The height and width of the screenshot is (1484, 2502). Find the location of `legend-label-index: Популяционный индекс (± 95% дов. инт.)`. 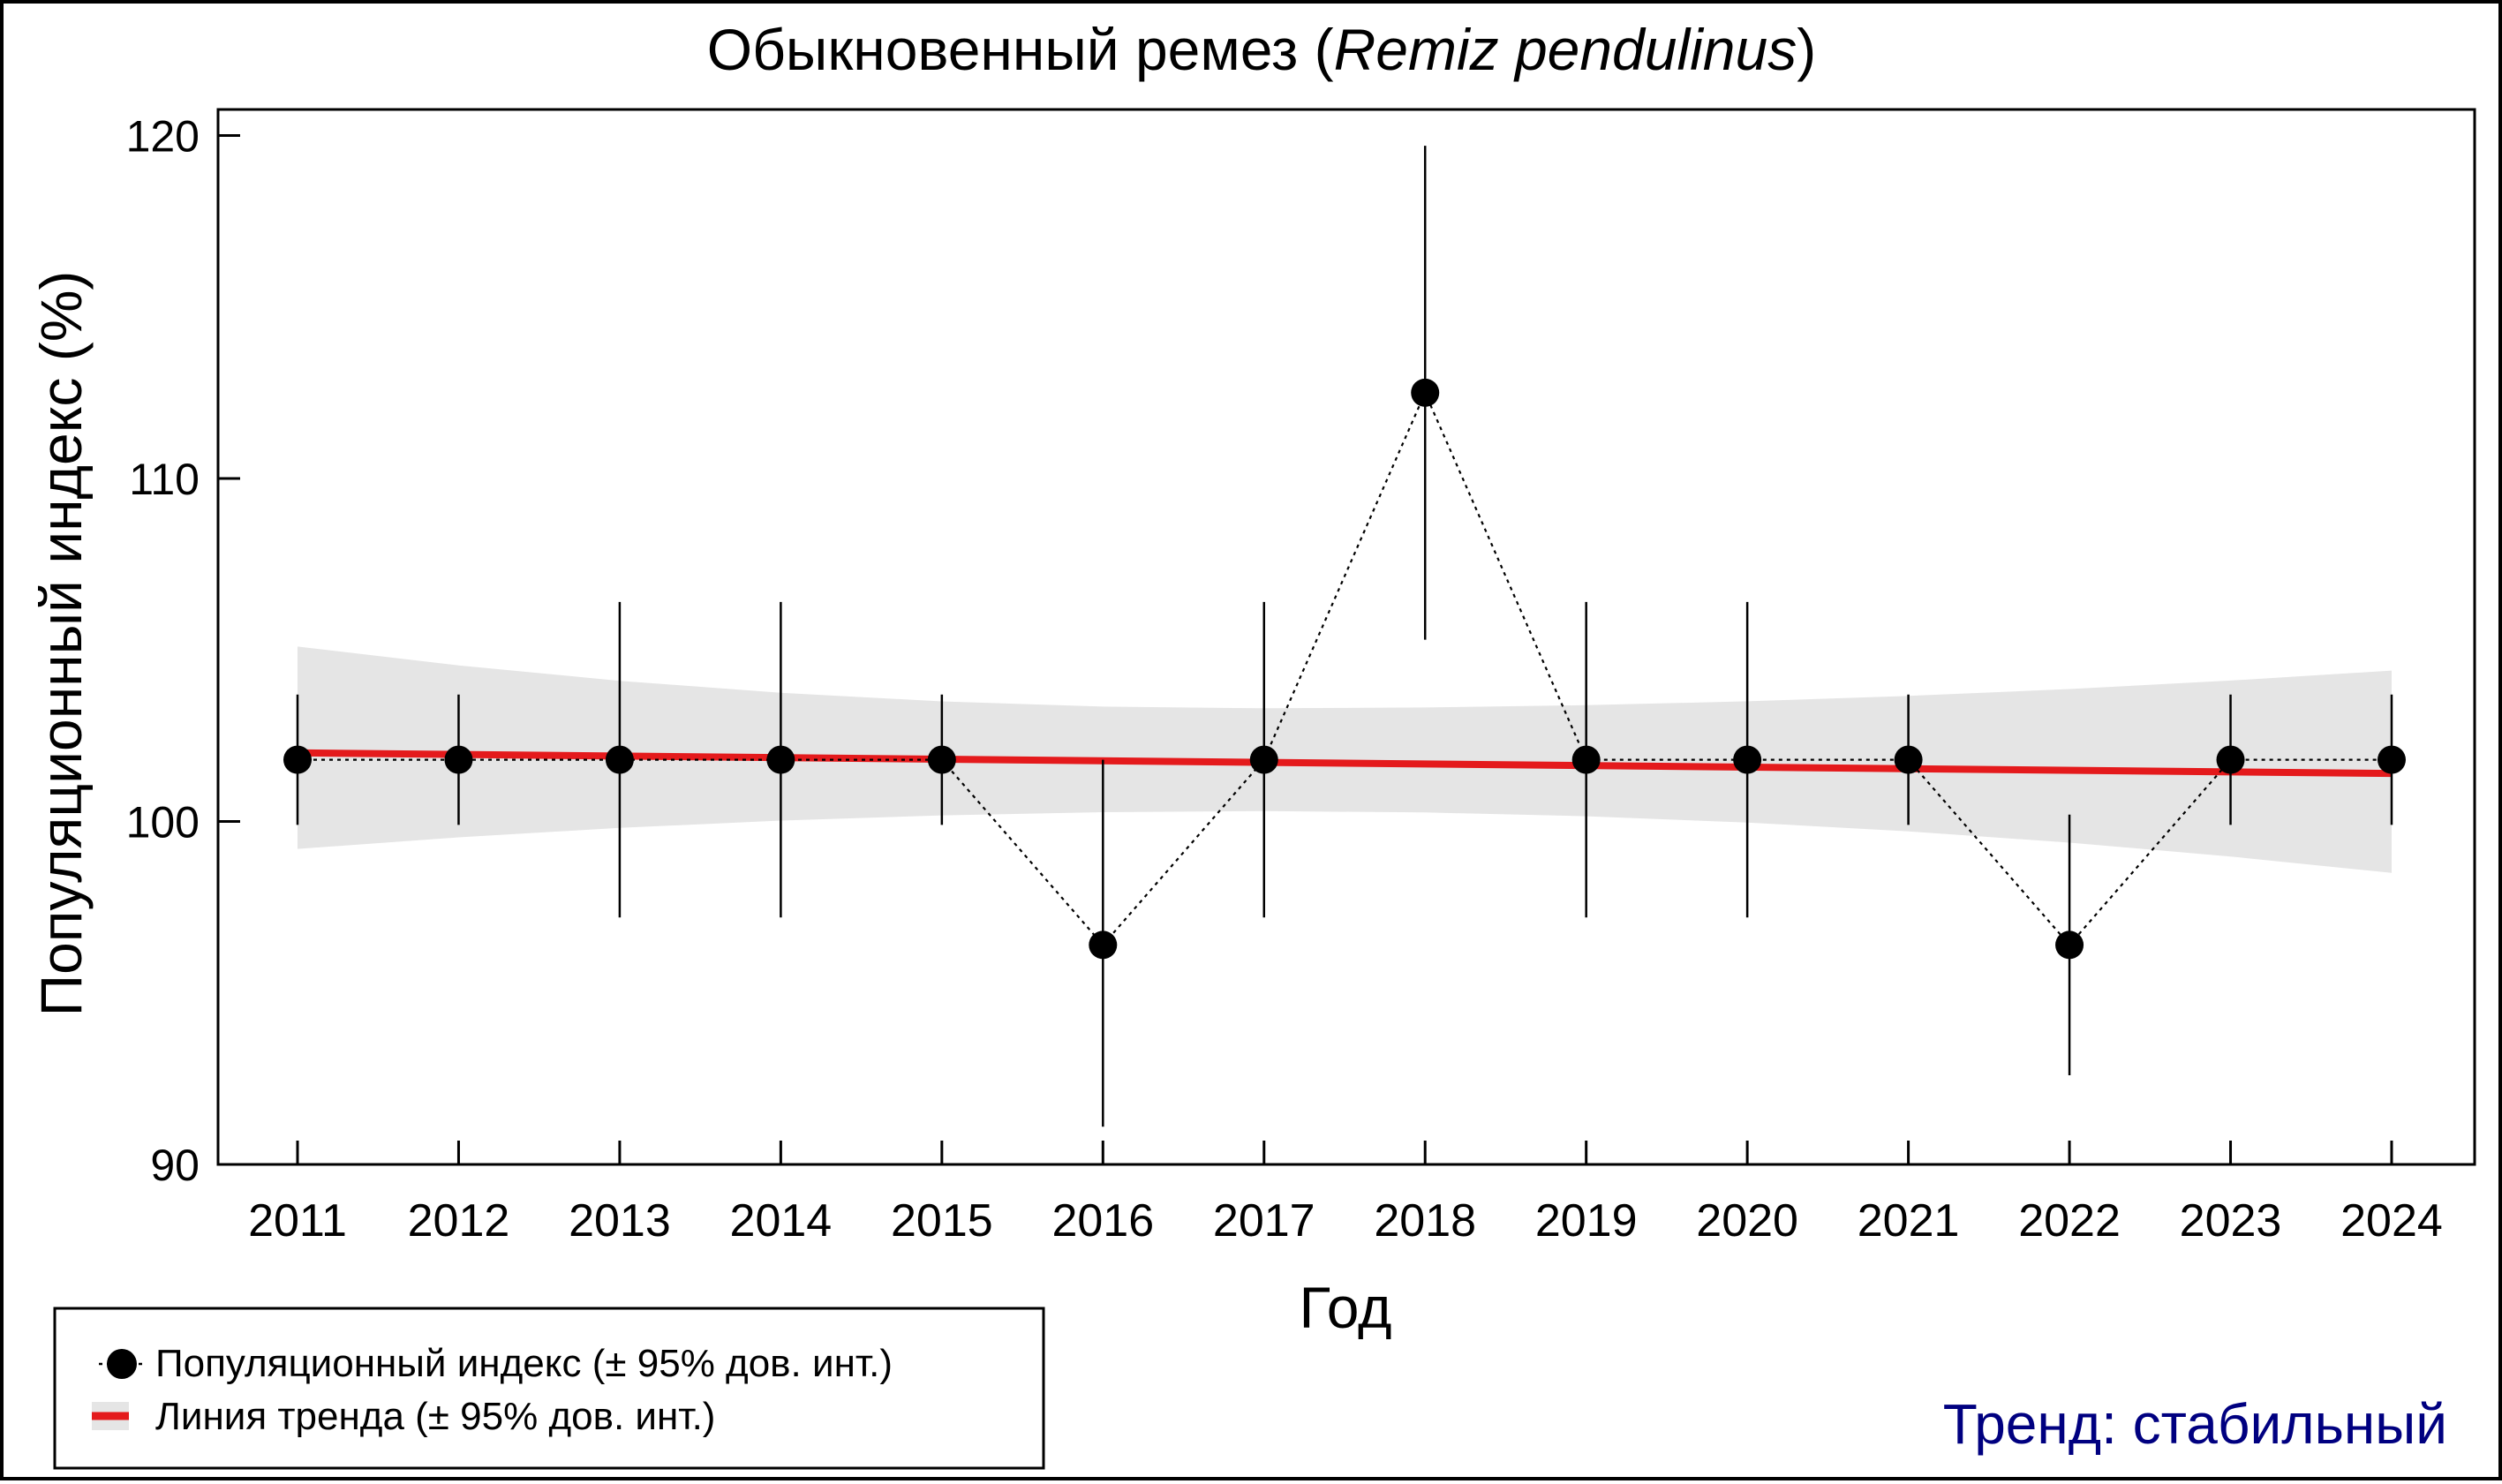

legend-label-index: Популяционный индекс (± 95% дов. инт.) is located at coordinates (524, 1363).